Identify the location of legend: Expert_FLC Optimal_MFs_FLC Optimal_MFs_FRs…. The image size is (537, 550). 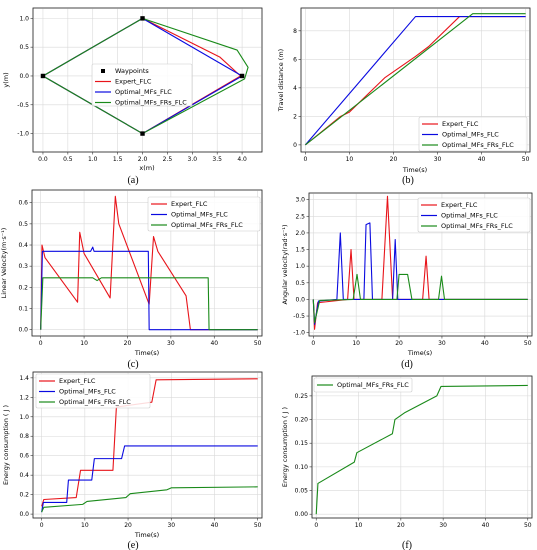
(204, 214).